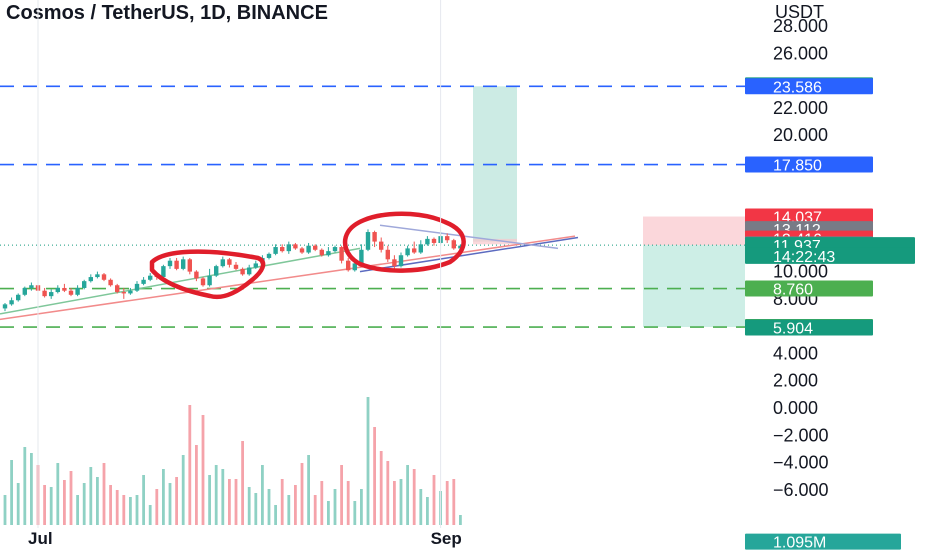 The height and width of the screenshot is (550, 932). Describe the element at coordinates (801, 435) in the screenshot. I see `price-axis-tick: −2.000` at that location.